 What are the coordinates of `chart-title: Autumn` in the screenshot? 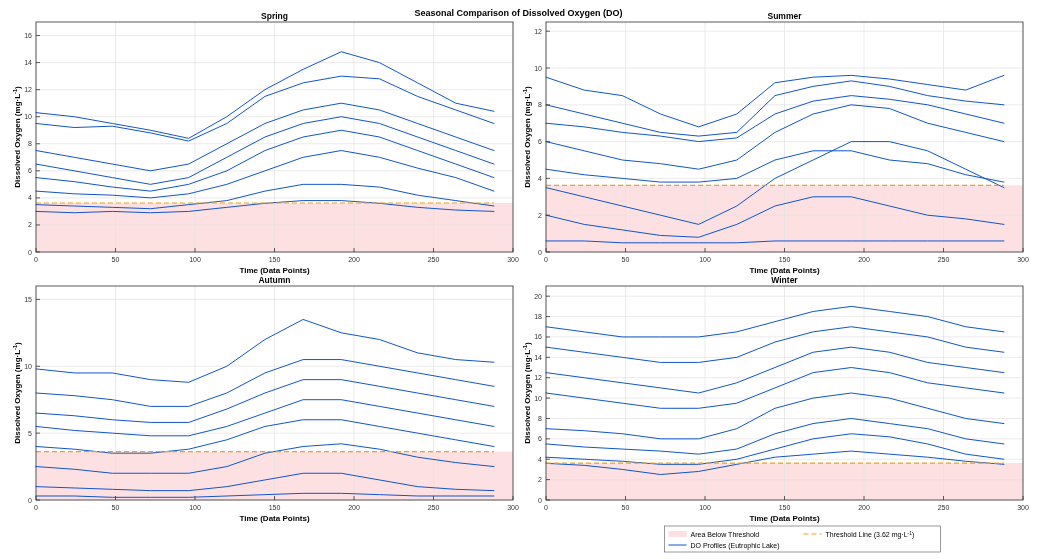 It's located at (274, 280).